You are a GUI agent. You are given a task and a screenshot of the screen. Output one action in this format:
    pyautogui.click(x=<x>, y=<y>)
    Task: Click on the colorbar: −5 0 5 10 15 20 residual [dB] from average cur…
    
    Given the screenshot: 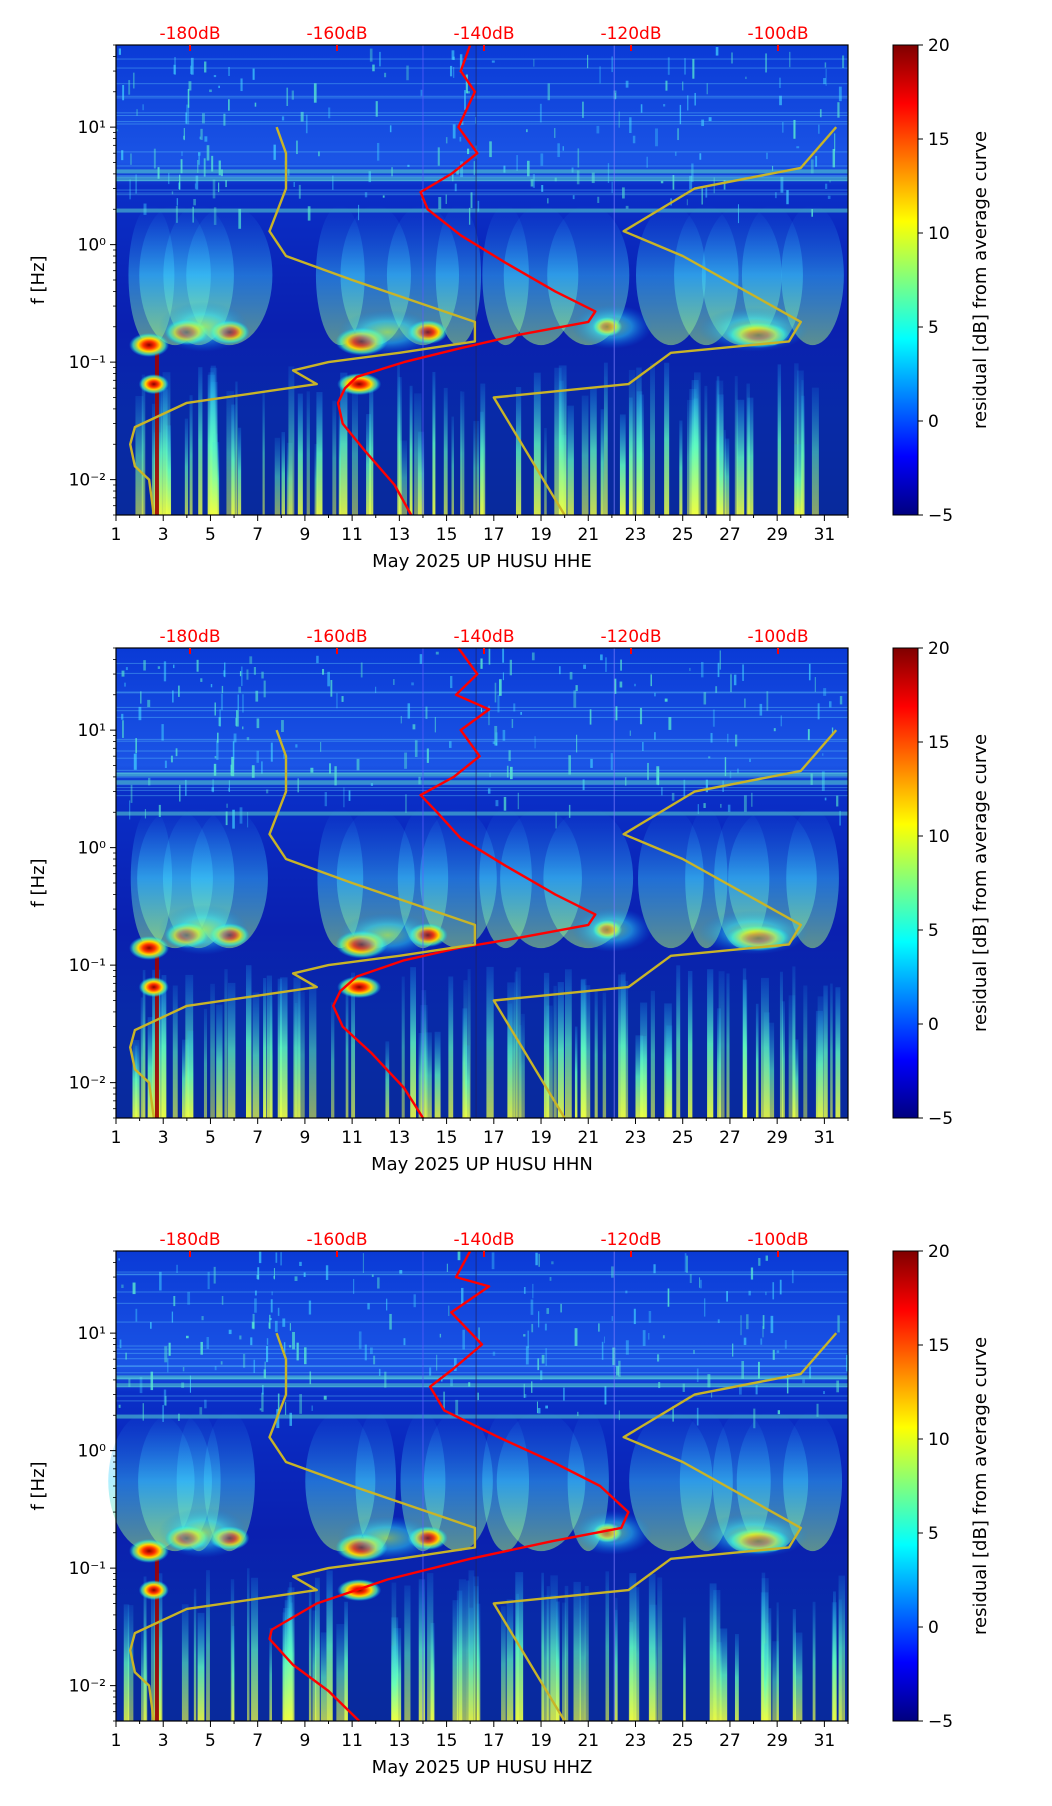 What is the action you would take?
    pyautogui.click(x=941, y=1487)
    